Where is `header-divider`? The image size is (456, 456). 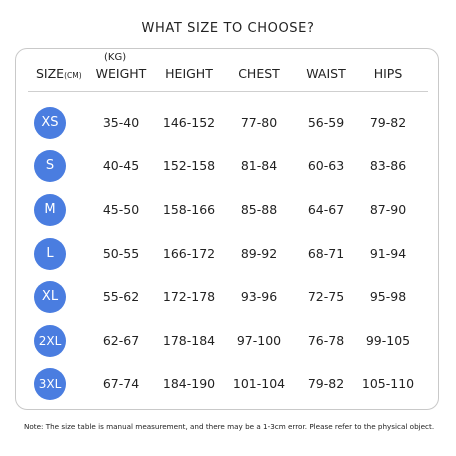 header-divider is located at coordinates (228, 91).